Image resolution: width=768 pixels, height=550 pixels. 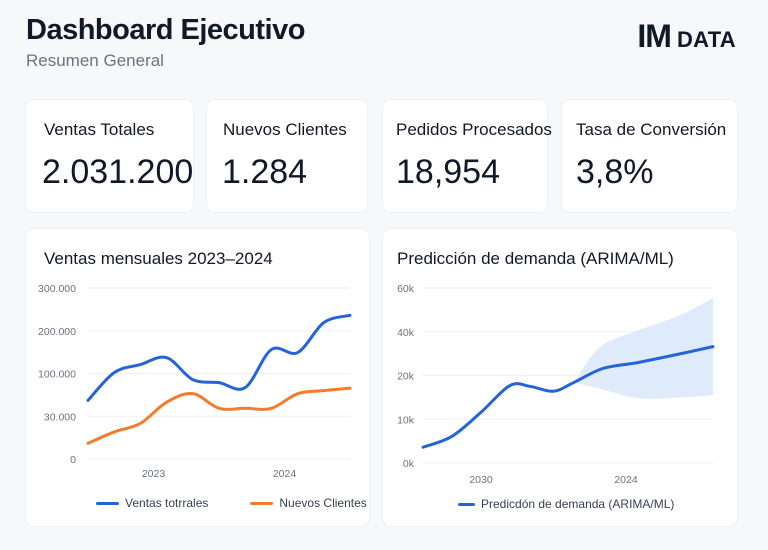 I want to click on series-line-prediccion, so click(x=568, y=397).